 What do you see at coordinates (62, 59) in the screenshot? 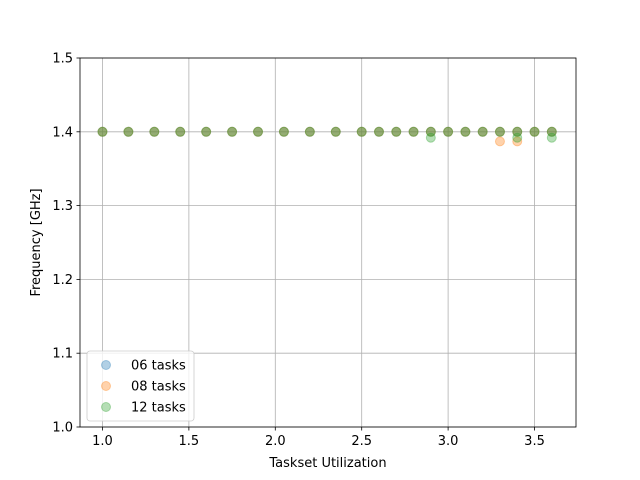
I see `y-tick-label: 1.5` at bounding box center [62, 59].